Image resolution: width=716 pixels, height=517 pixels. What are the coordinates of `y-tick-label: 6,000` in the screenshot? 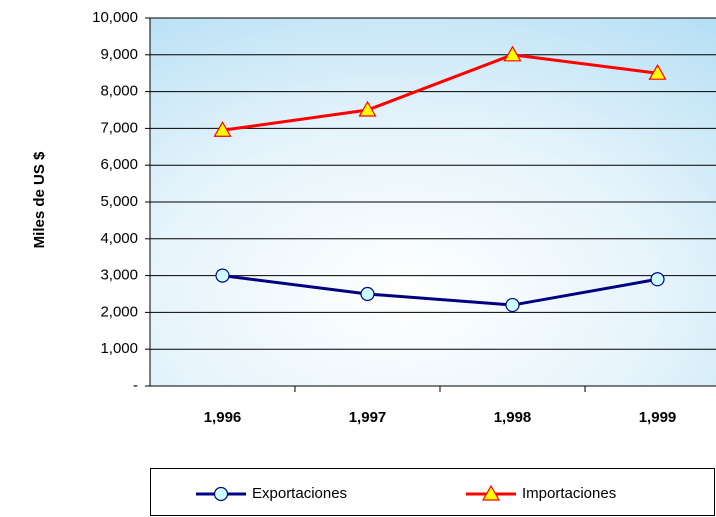 It's located at (119, 164).